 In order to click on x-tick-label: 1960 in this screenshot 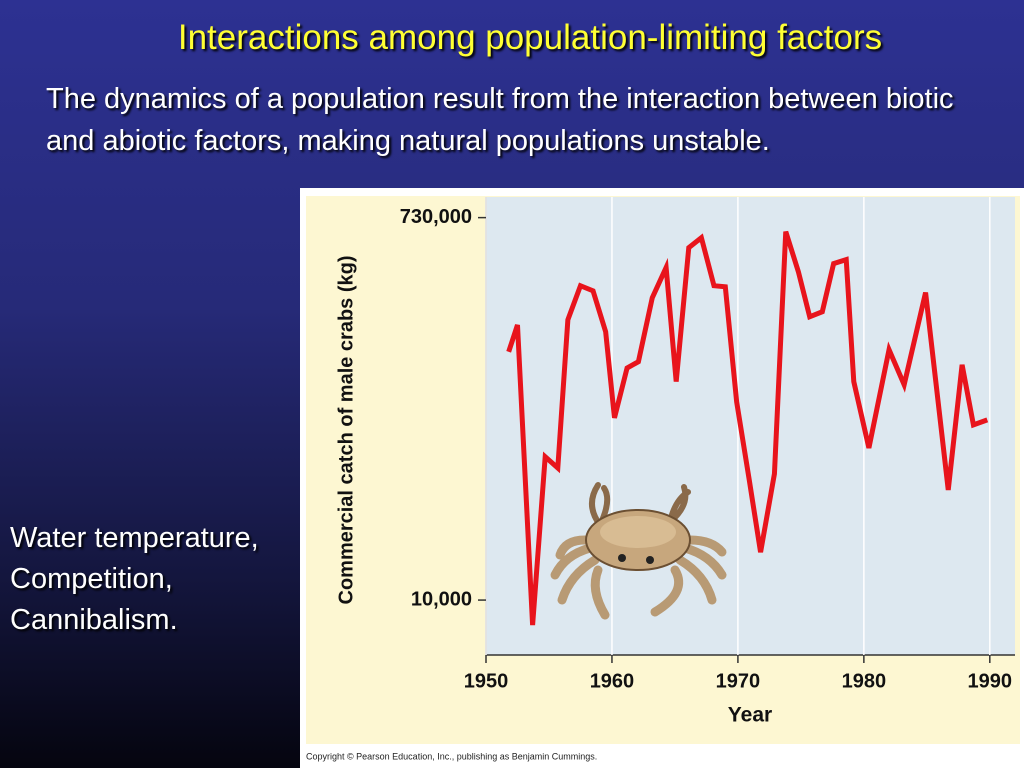, I will do `click(612, 681)`.